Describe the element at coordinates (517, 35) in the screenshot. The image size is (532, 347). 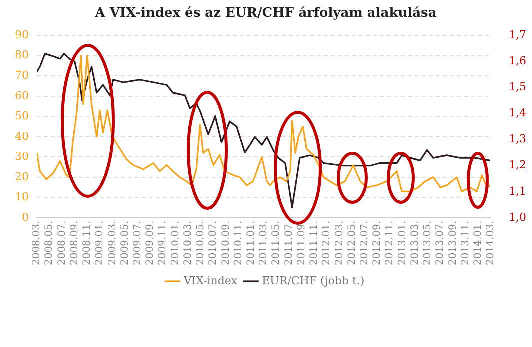
I see `y2-tick-label: 1,7` at that location.